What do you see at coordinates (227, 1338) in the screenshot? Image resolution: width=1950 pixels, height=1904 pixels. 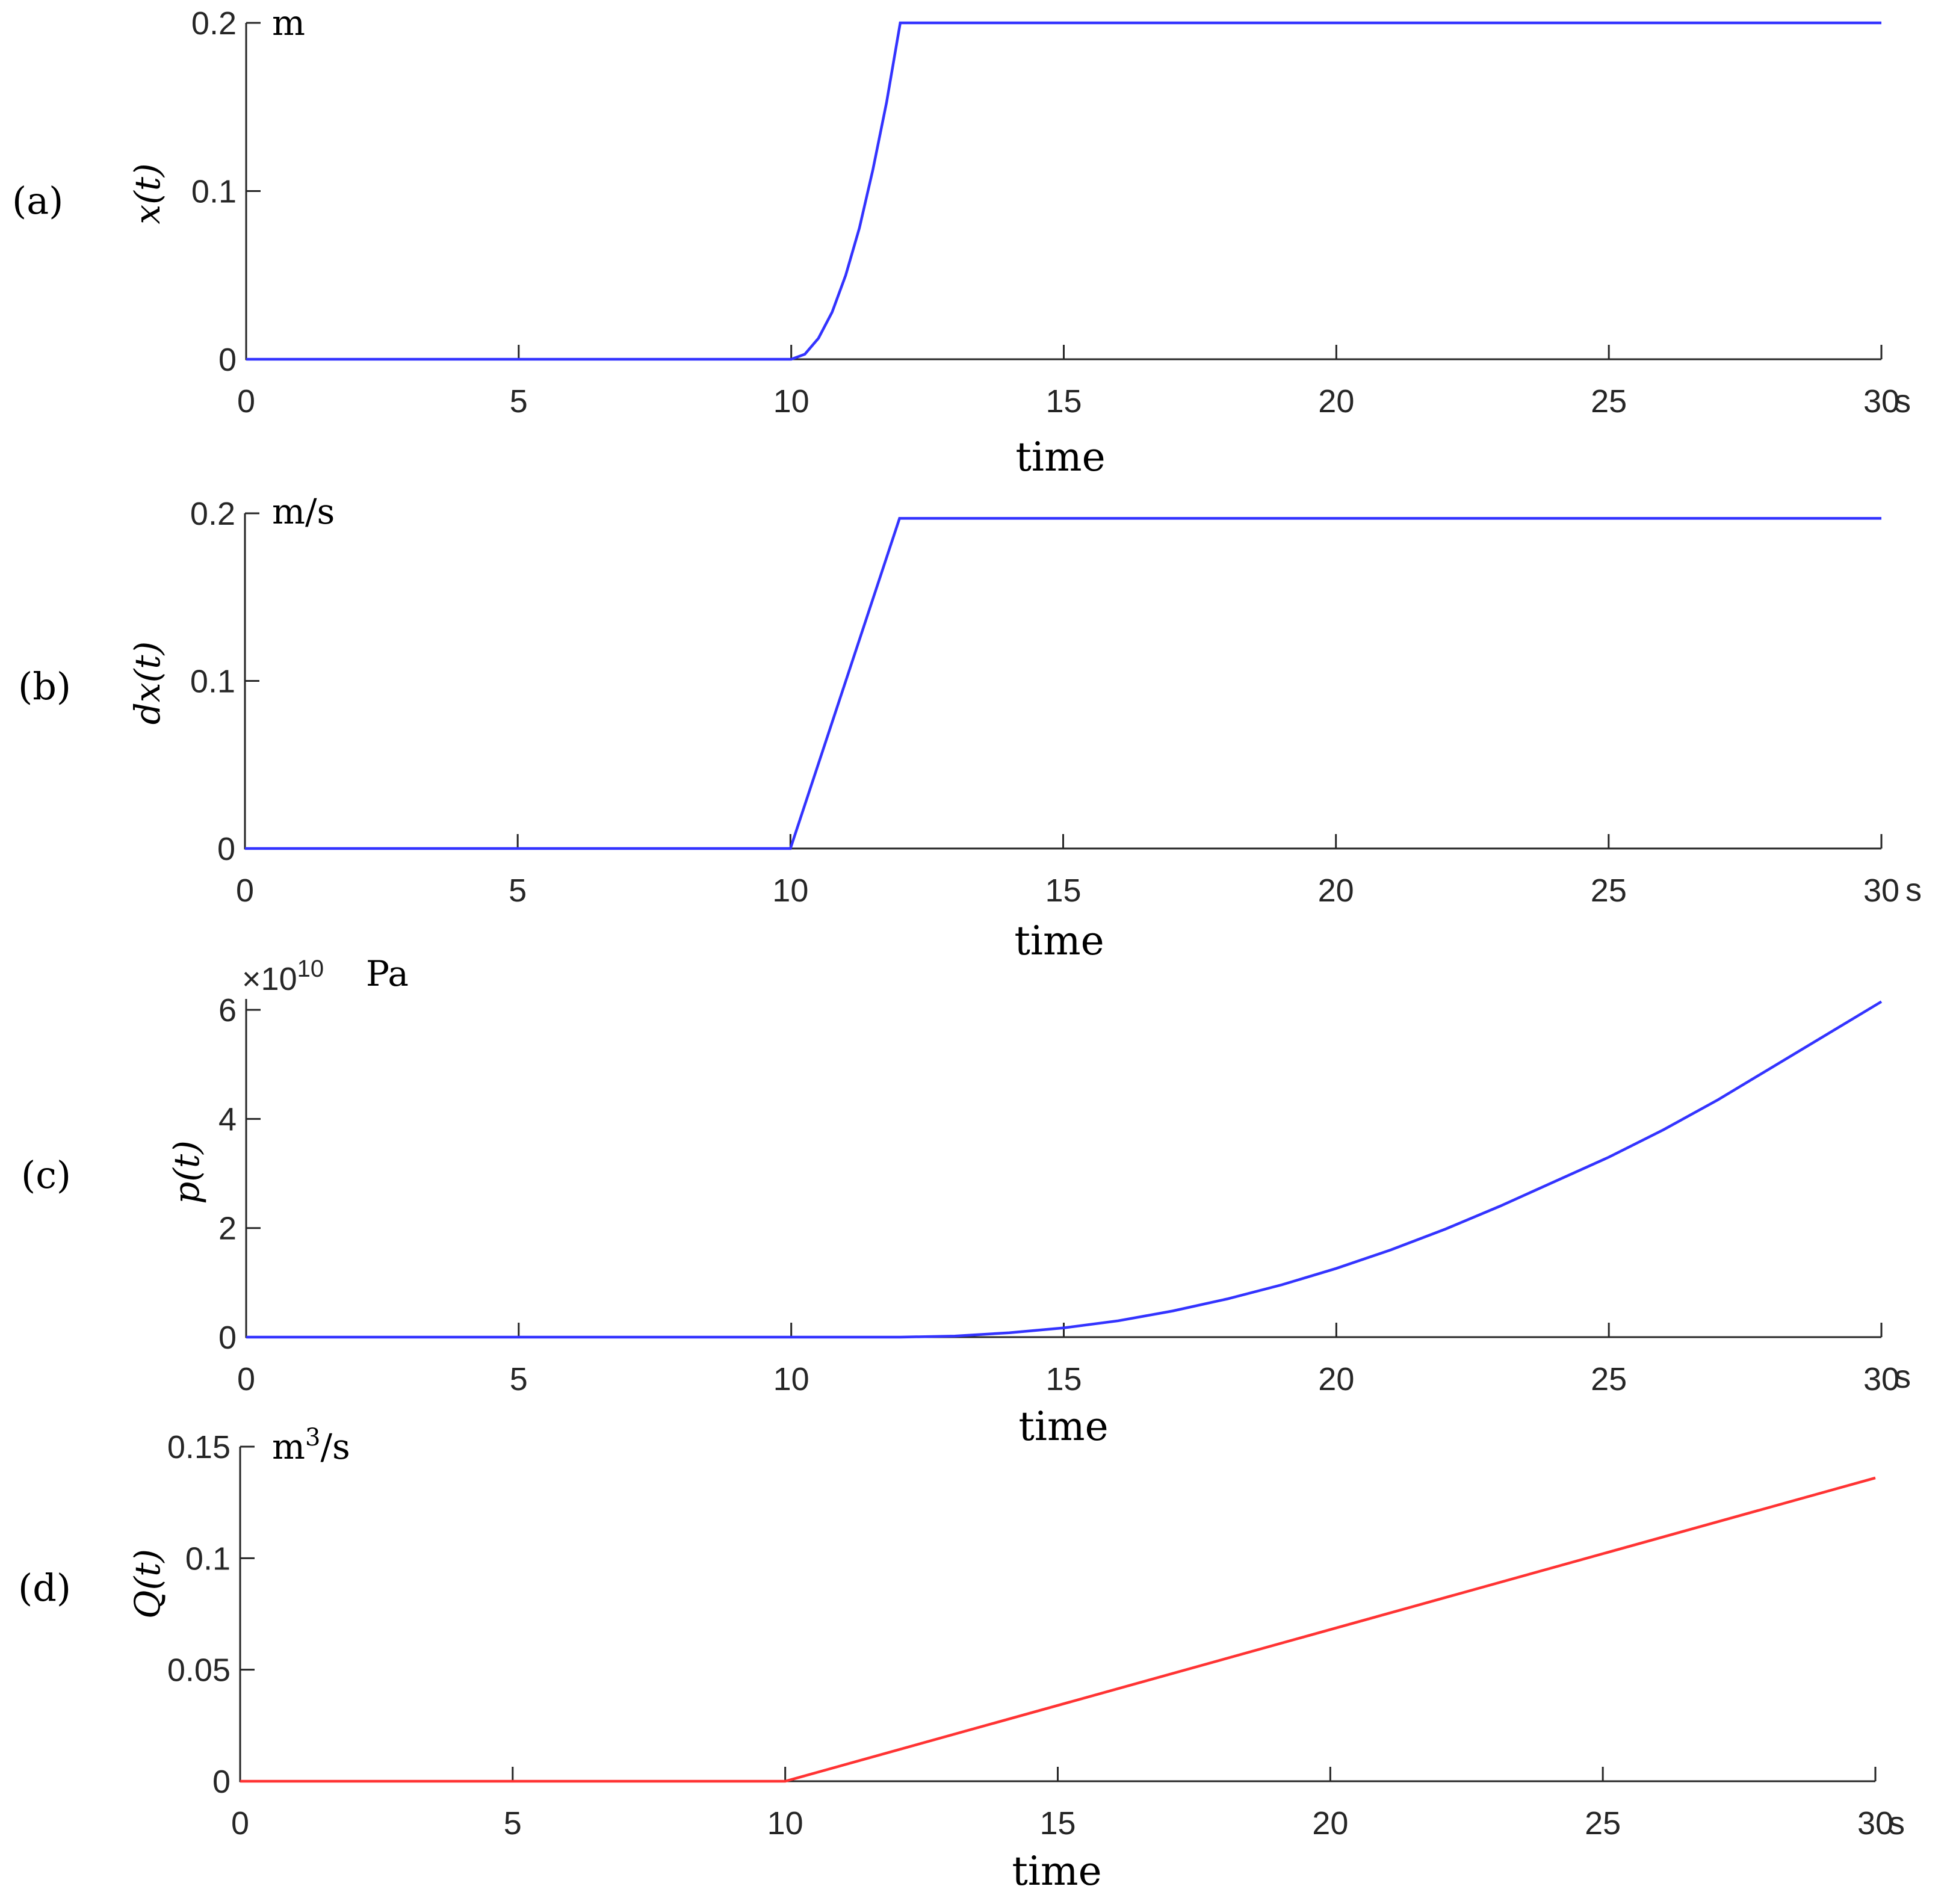 I see `panel-c-ytick-label: 0` at bounding box center [227, 1338].